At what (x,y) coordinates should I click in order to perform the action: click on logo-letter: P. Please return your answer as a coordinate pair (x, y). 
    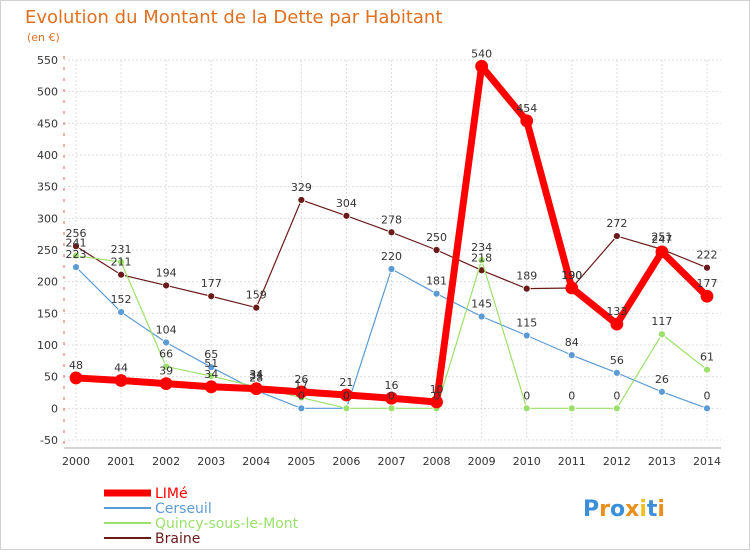
    Looking at the image, I should click on (591, 509).